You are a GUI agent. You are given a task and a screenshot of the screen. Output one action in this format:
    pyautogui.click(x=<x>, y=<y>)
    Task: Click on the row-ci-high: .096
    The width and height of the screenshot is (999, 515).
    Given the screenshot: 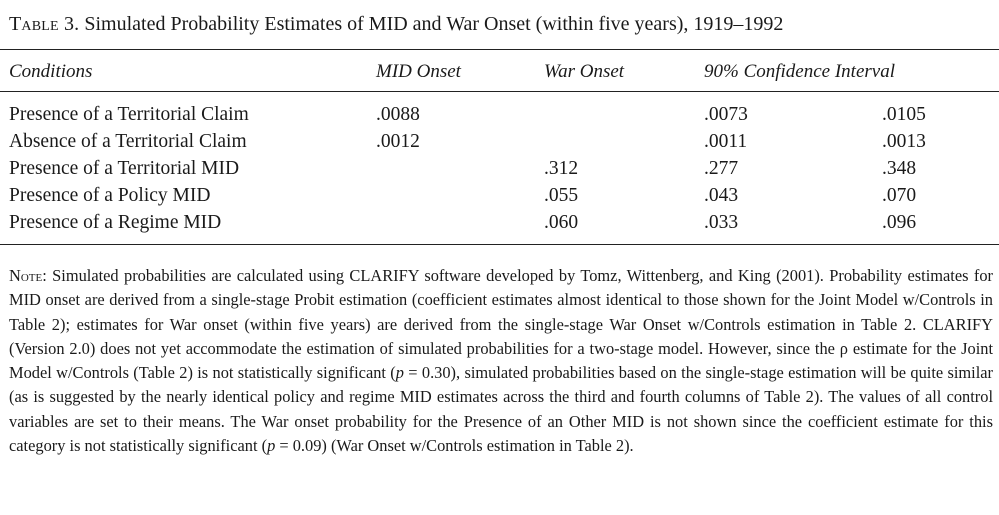 What is the action you would take?
    pyautogui.click(x=899, y=222)
    